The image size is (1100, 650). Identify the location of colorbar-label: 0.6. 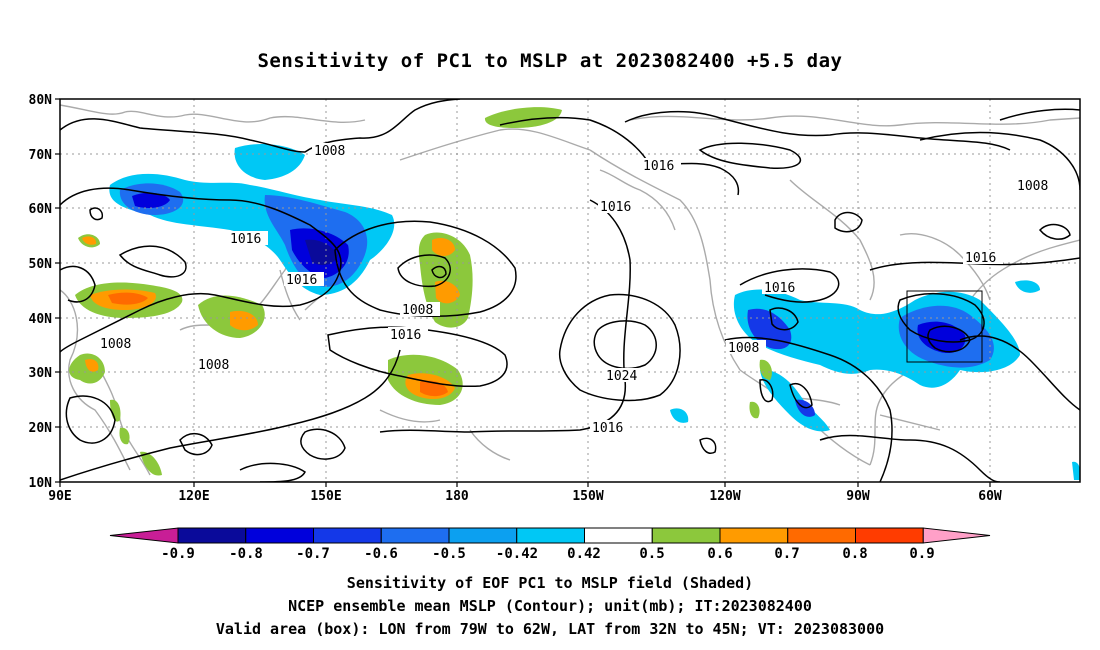
(719, 554).